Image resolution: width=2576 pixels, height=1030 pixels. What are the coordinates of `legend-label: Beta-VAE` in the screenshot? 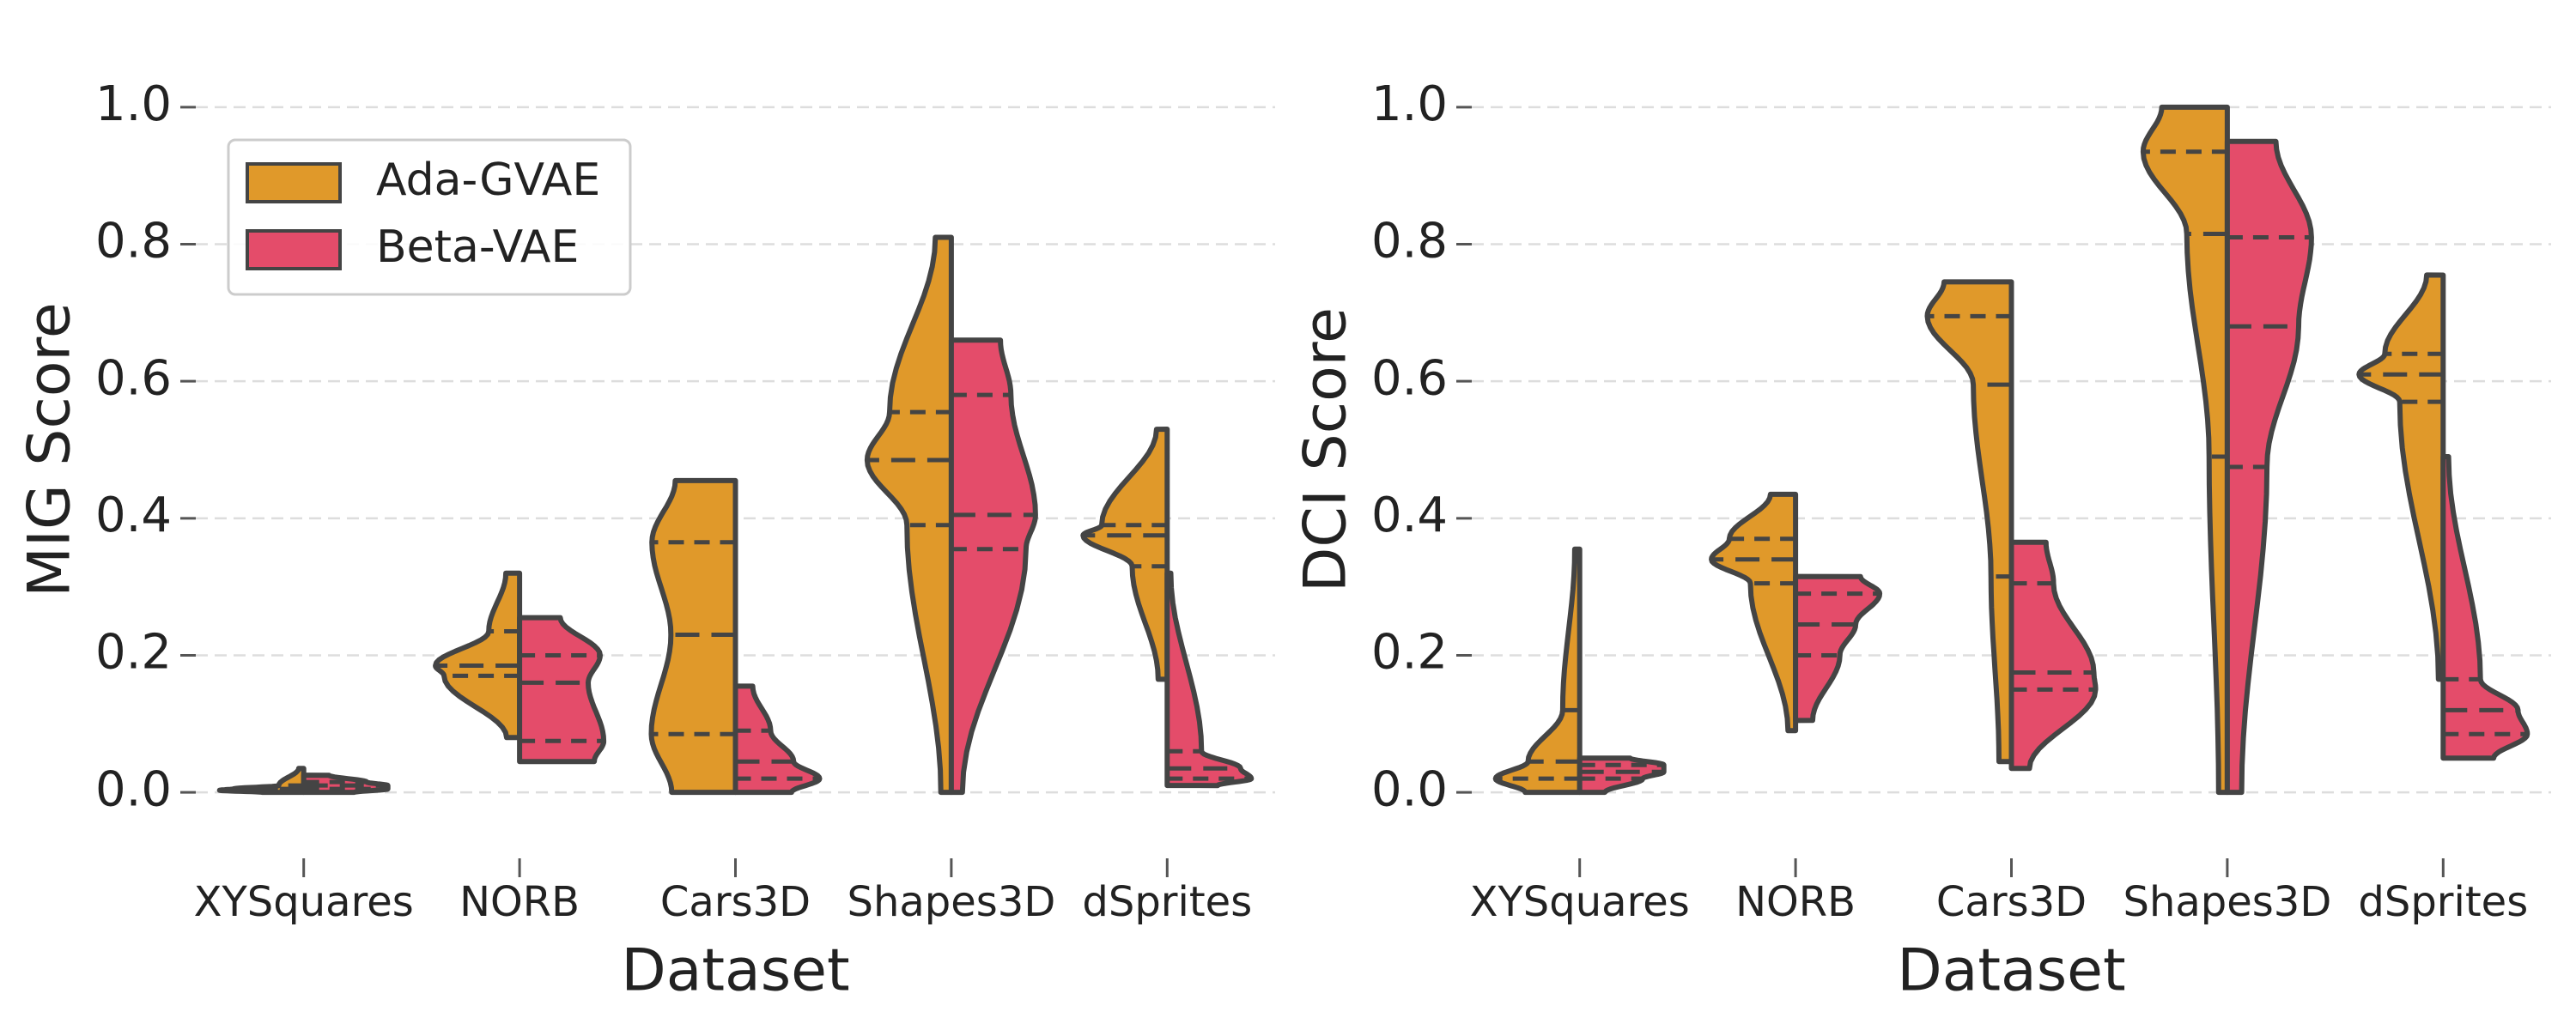 It's located at (477, 247).